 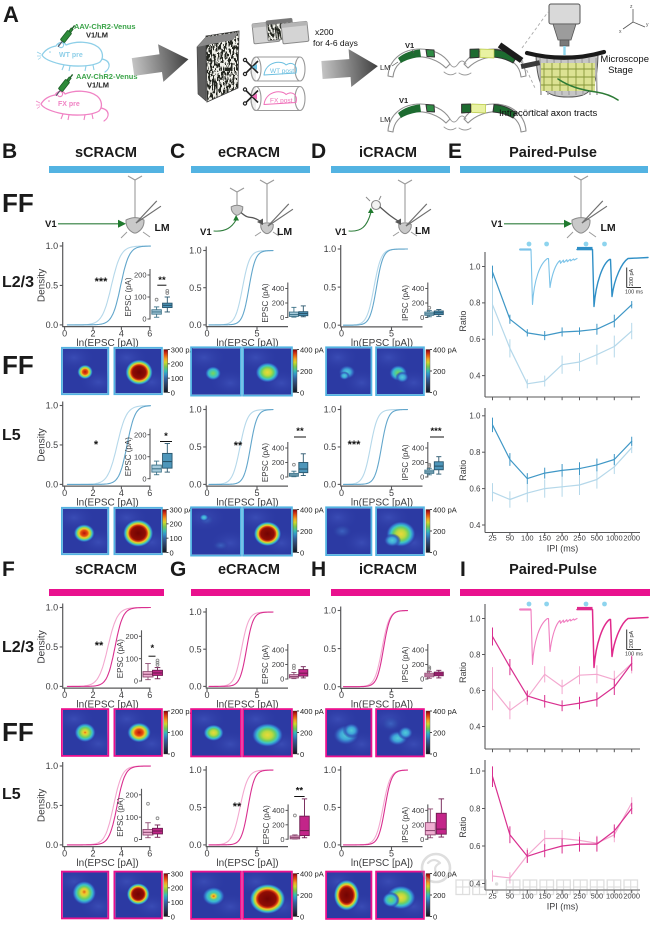 I want to click on svg-text: y, so click(x=647, y=25).